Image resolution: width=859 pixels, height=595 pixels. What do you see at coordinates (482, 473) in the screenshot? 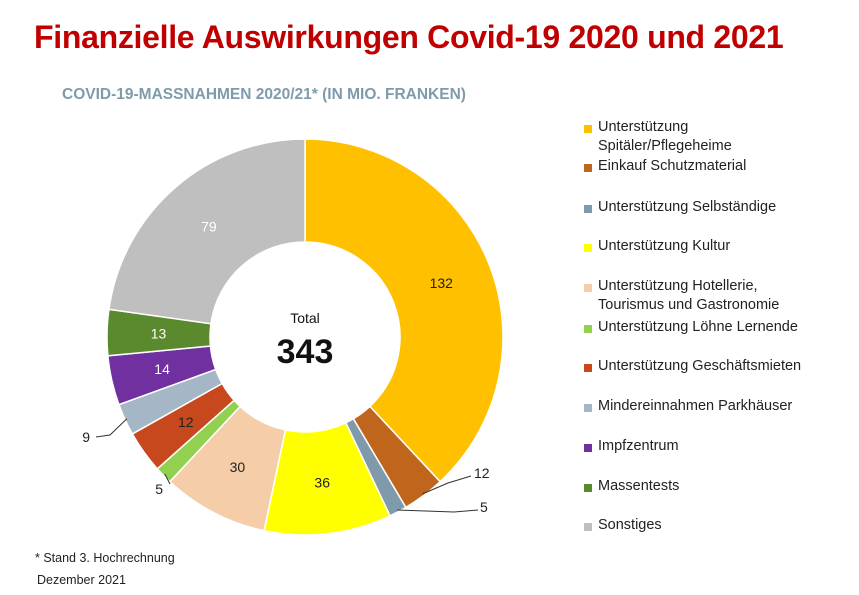
I see `slice-label-einkauf-schutzmaterial: 12` at bounding box center [482, 473].